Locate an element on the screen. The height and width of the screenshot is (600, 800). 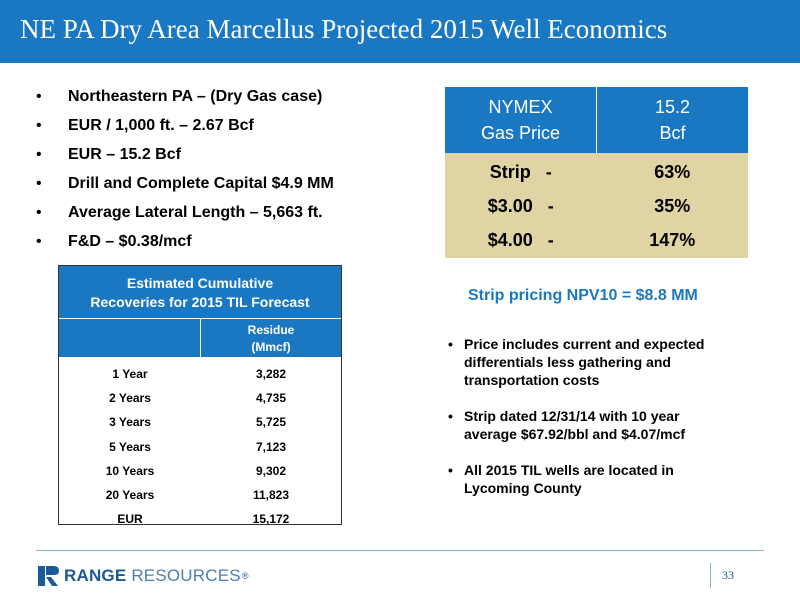
gas-price-table-header: NYMEX Gas Price 15.2 Bcf is located at coordinates (596, 120).